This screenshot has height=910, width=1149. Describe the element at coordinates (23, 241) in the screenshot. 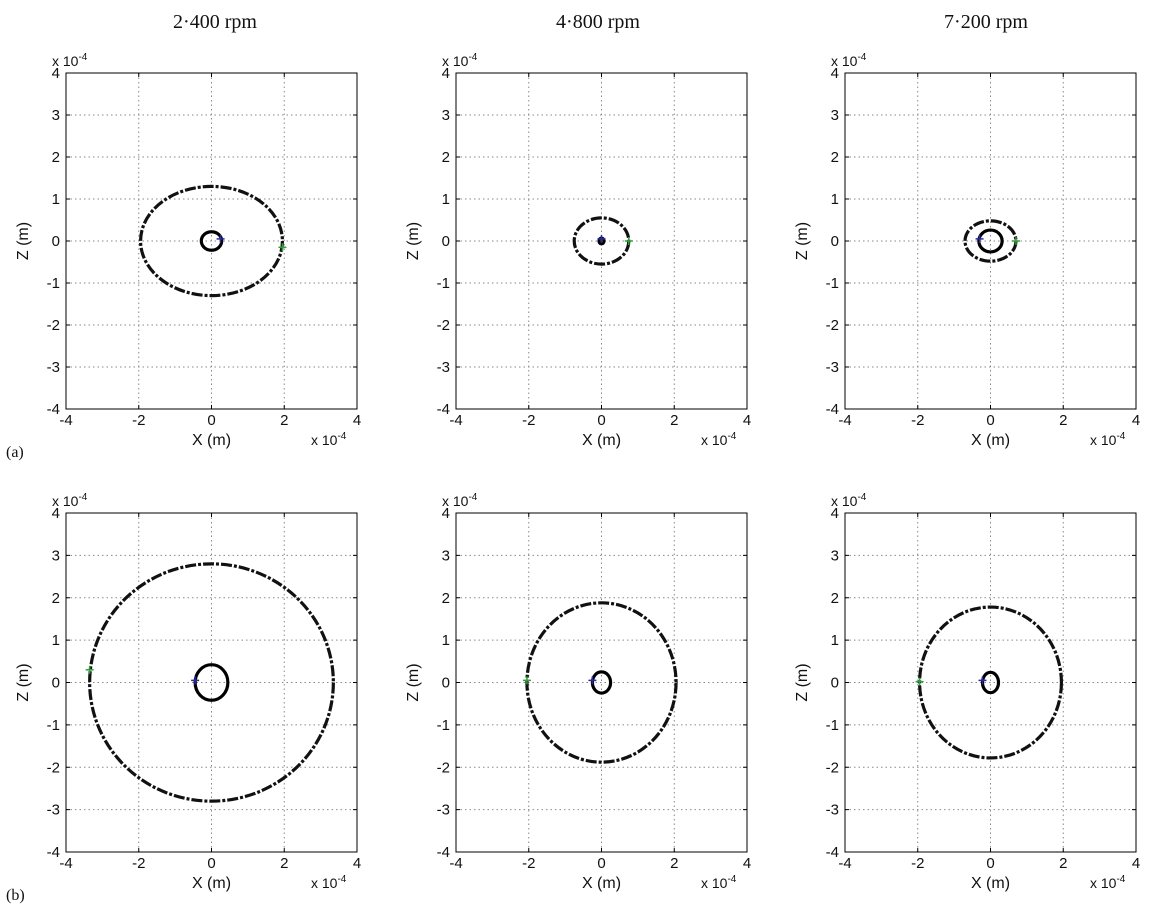

I see `plot-r0c0-ylabel: Z (m)` at that location.